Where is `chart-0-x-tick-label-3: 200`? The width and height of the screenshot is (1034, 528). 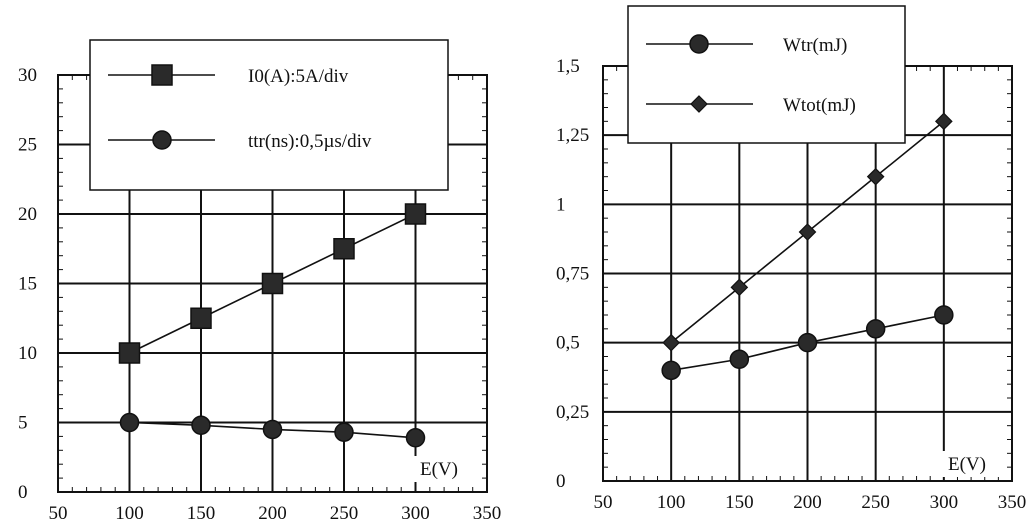
chart-0-x-tick-label-3: 200 is located at coordinates (272, 513).